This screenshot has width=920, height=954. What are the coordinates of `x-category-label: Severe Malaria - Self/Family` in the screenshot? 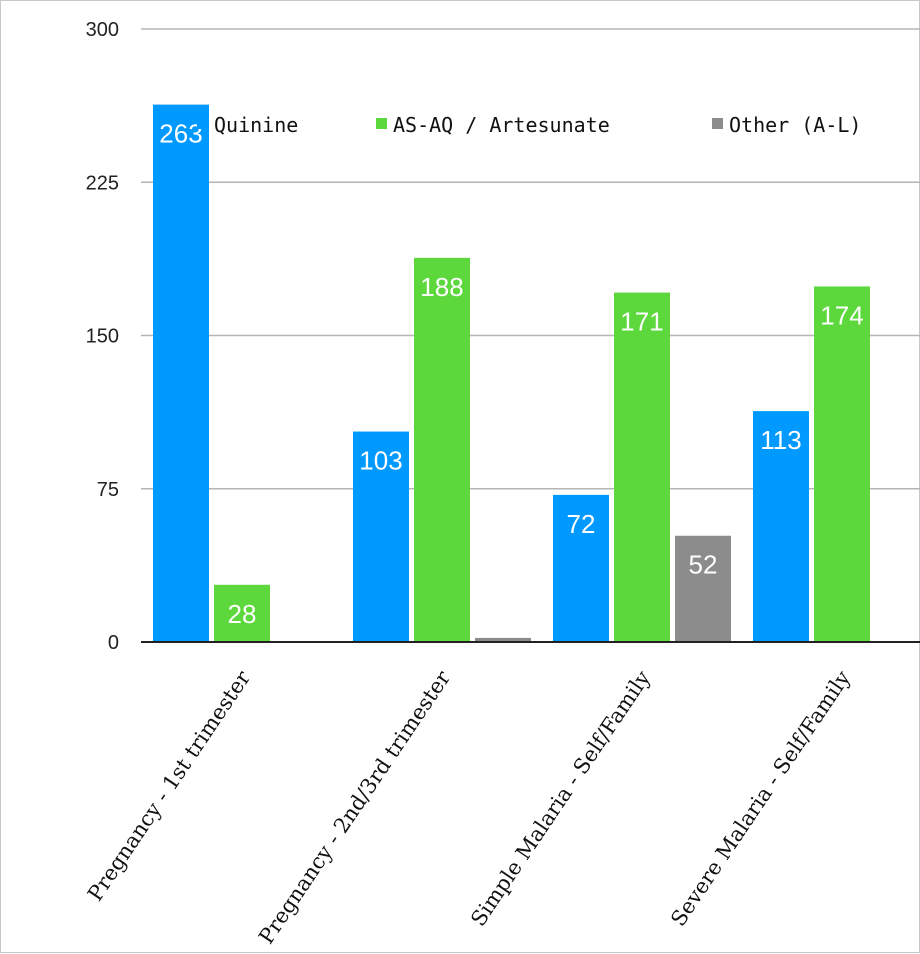 It's located at (760, 798).